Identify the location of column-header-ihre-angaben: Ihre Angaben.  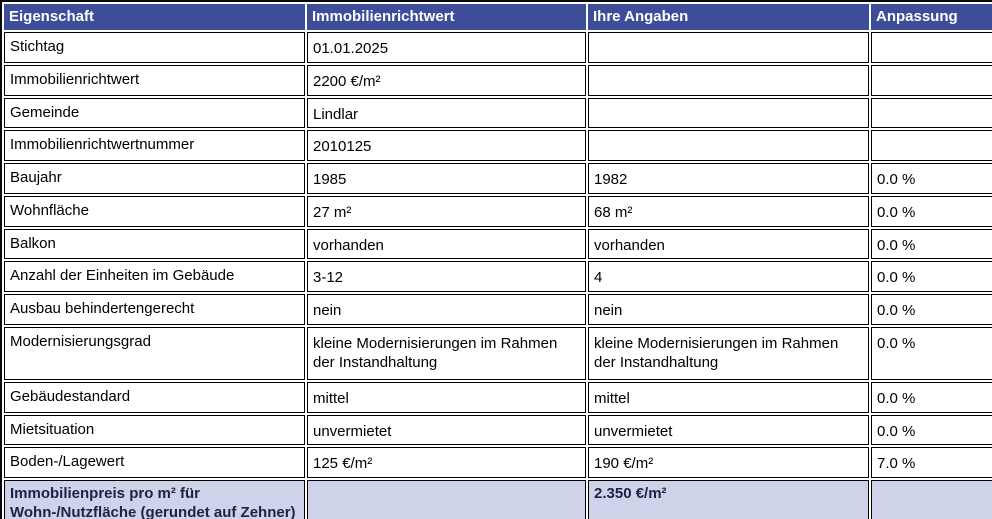
(728, 17).